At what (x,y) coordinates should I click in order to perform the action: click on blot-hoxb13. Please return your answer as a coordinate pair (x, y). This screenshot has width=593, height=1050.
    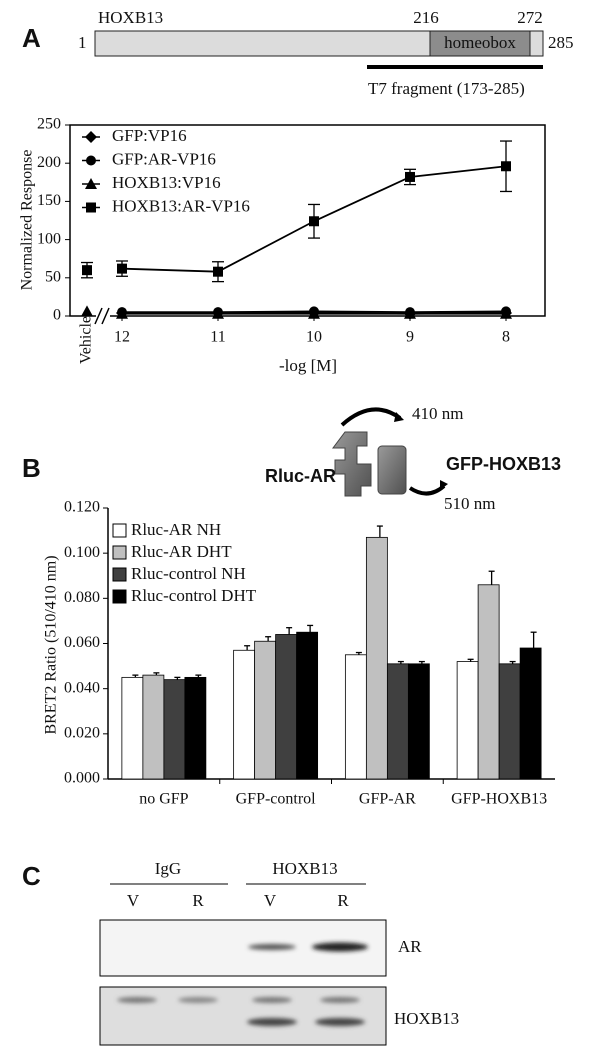
    Looking at the image, I should click on (243, 1016).